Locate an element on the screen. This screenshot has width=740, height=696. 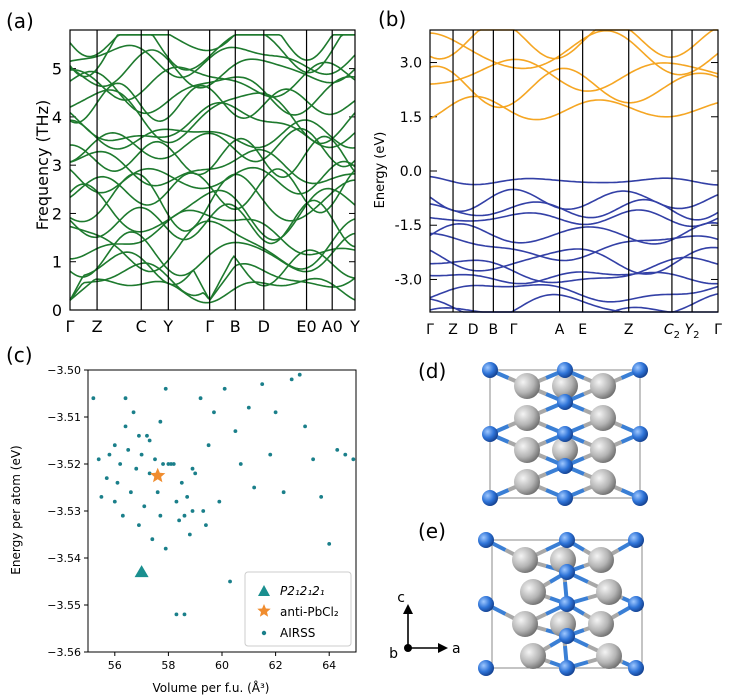
panel-c-ytick: −3.52 is located at coordinates (64, 464).